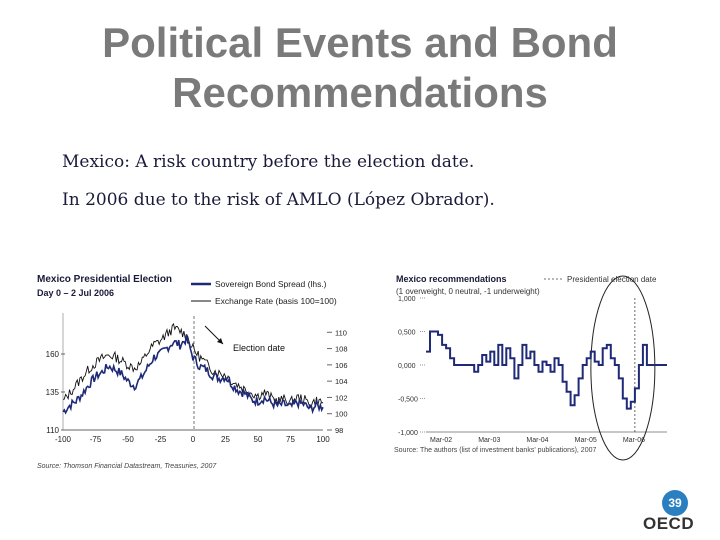  I want to click on y-left-tick-2: 160, so click(53, 354).